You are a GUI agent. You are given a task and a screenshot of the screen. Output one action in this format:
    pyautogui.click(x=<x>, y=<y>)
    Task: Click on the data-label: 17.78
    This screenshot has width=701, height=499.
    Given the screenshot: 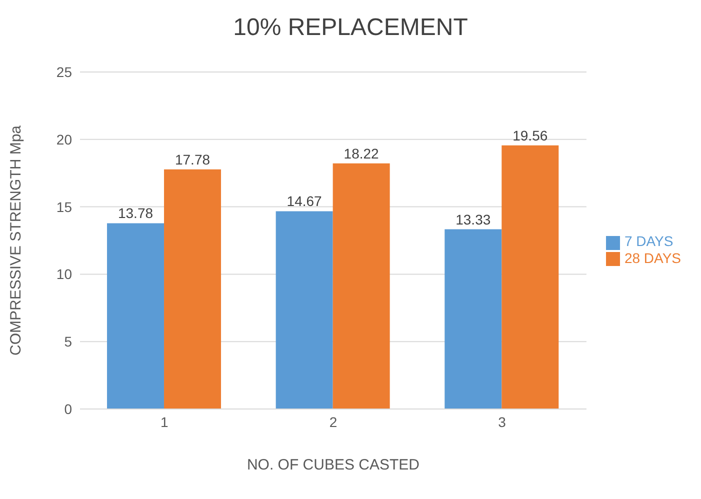 What is the action you would take?
    pyautogui.click(x=192, y=159)
    